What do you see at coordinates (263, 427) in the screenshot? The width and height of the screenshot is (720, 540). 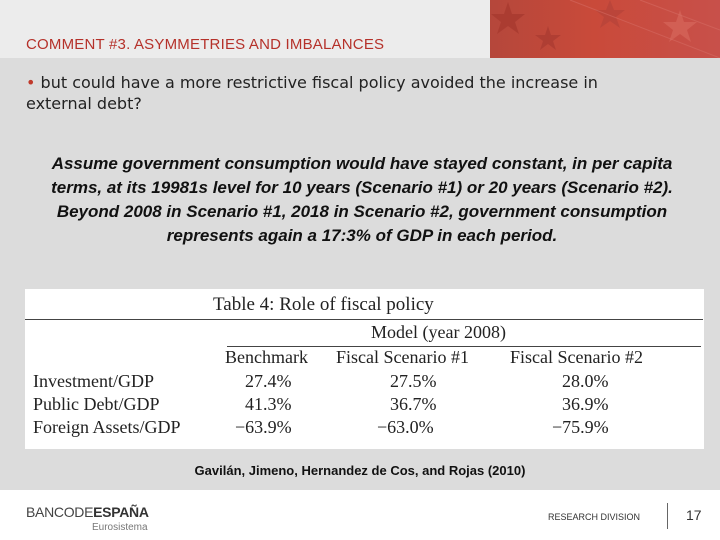 I see `table-cell: −63.9%` at bounding box center [263, 427].